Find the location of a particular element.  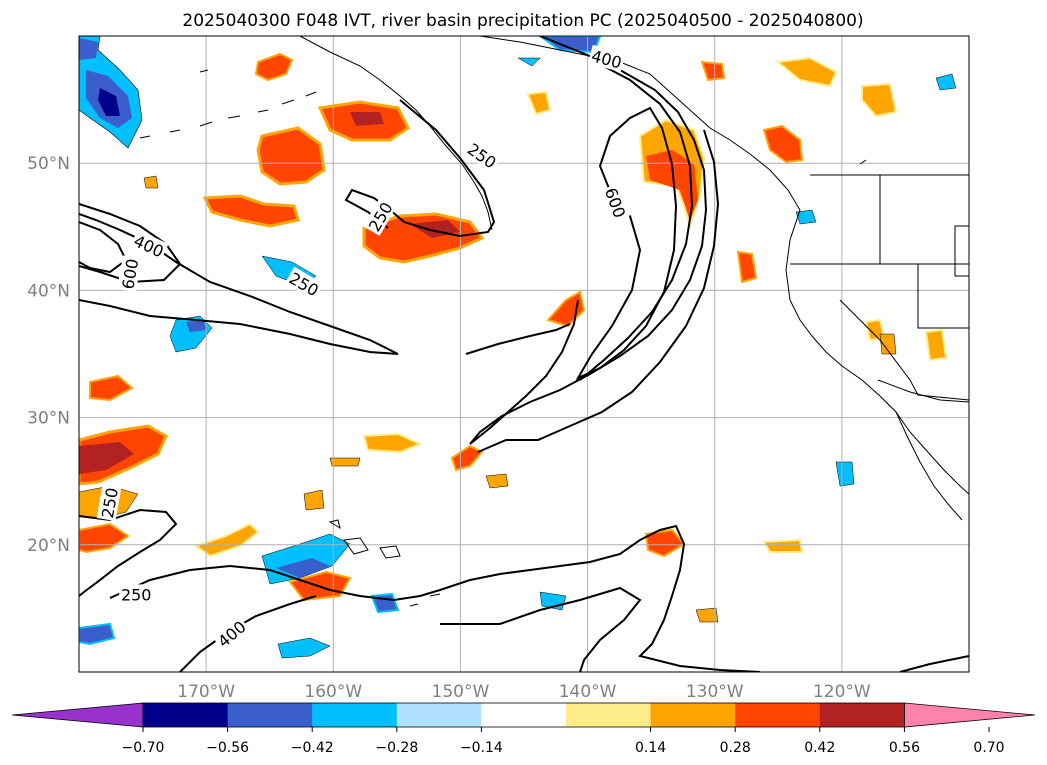

ivt-contour-250-south is located at coordinates (435, 598).